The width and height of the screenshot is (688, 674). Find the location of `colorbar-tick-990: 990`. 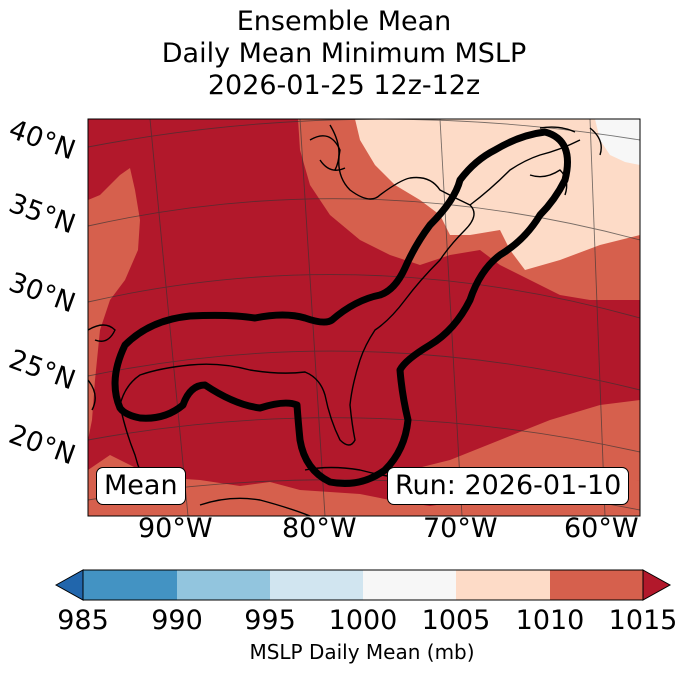

colorbar-tick-990: 990 is located at coordinates (177, 620).